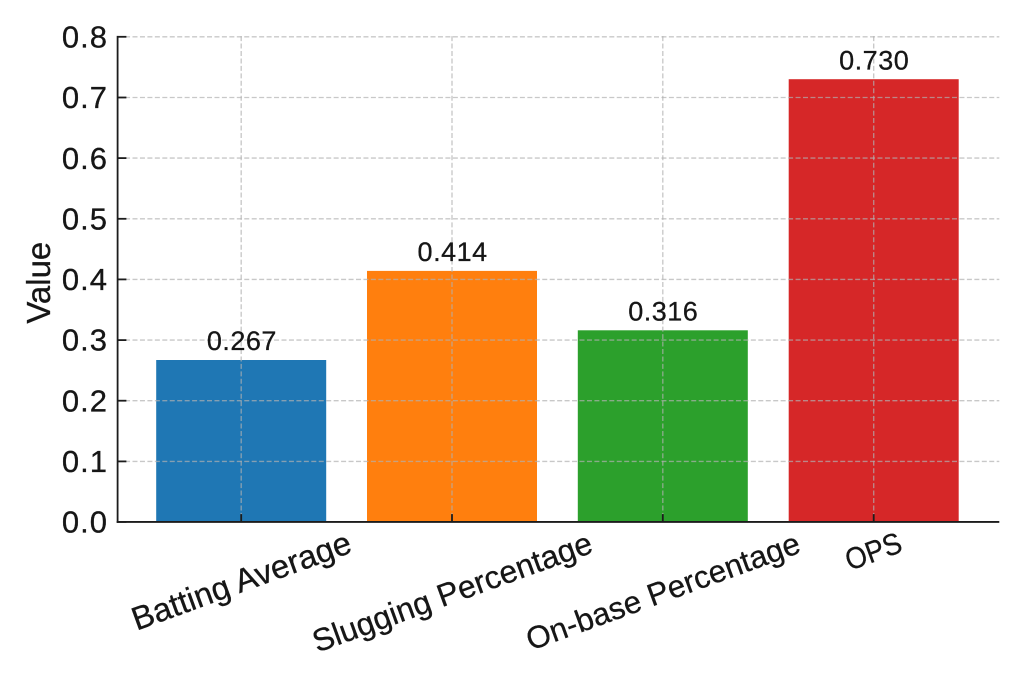 The height and width of the screenshot is (688, 1024). I want to click on svg-text: 0.8, so click(85, 37).